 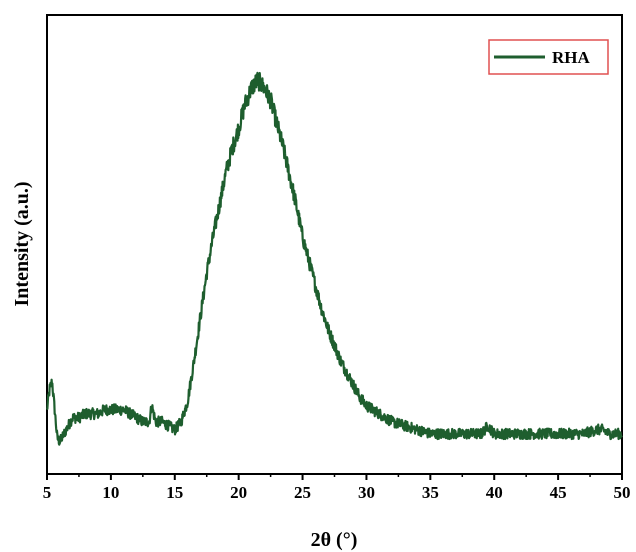 I want to click on x-tick-label: 40, so click(x=494, y=492).